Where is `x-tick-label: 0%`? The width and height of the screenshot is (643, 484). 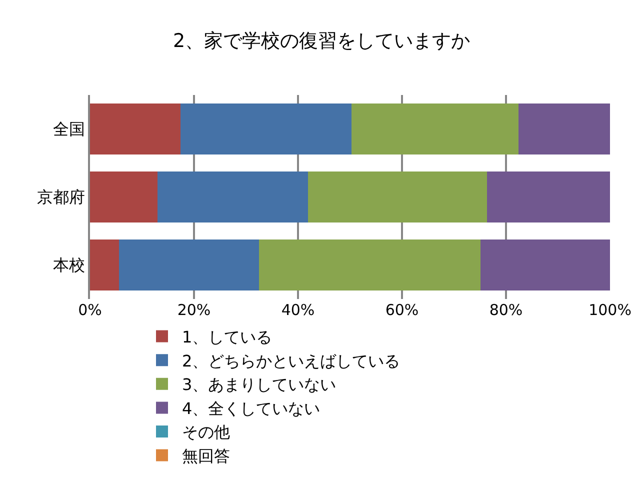 x-tick-label: 0% is located at coordinates (90, 310).